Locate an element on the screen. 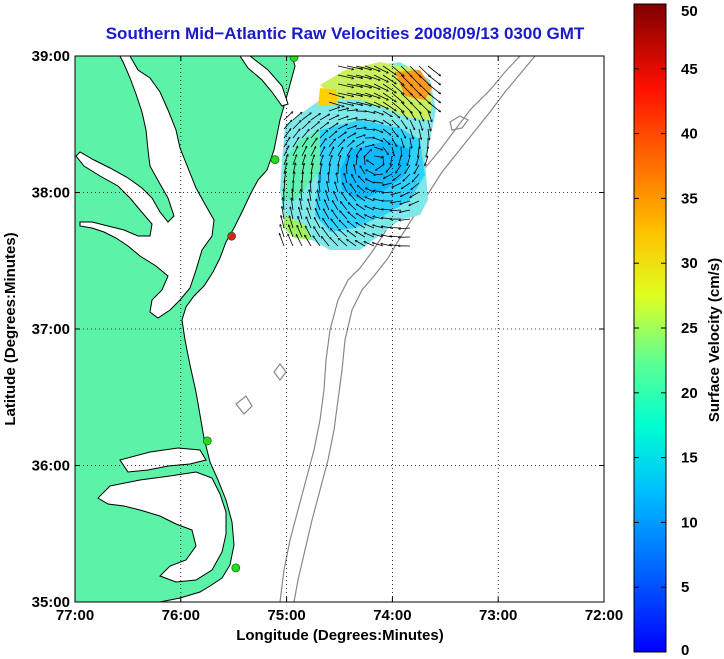  colorbar-ticks: 0 5 10 15 20 25 30 35 40 45 50 is located at coordinates (666, 331).